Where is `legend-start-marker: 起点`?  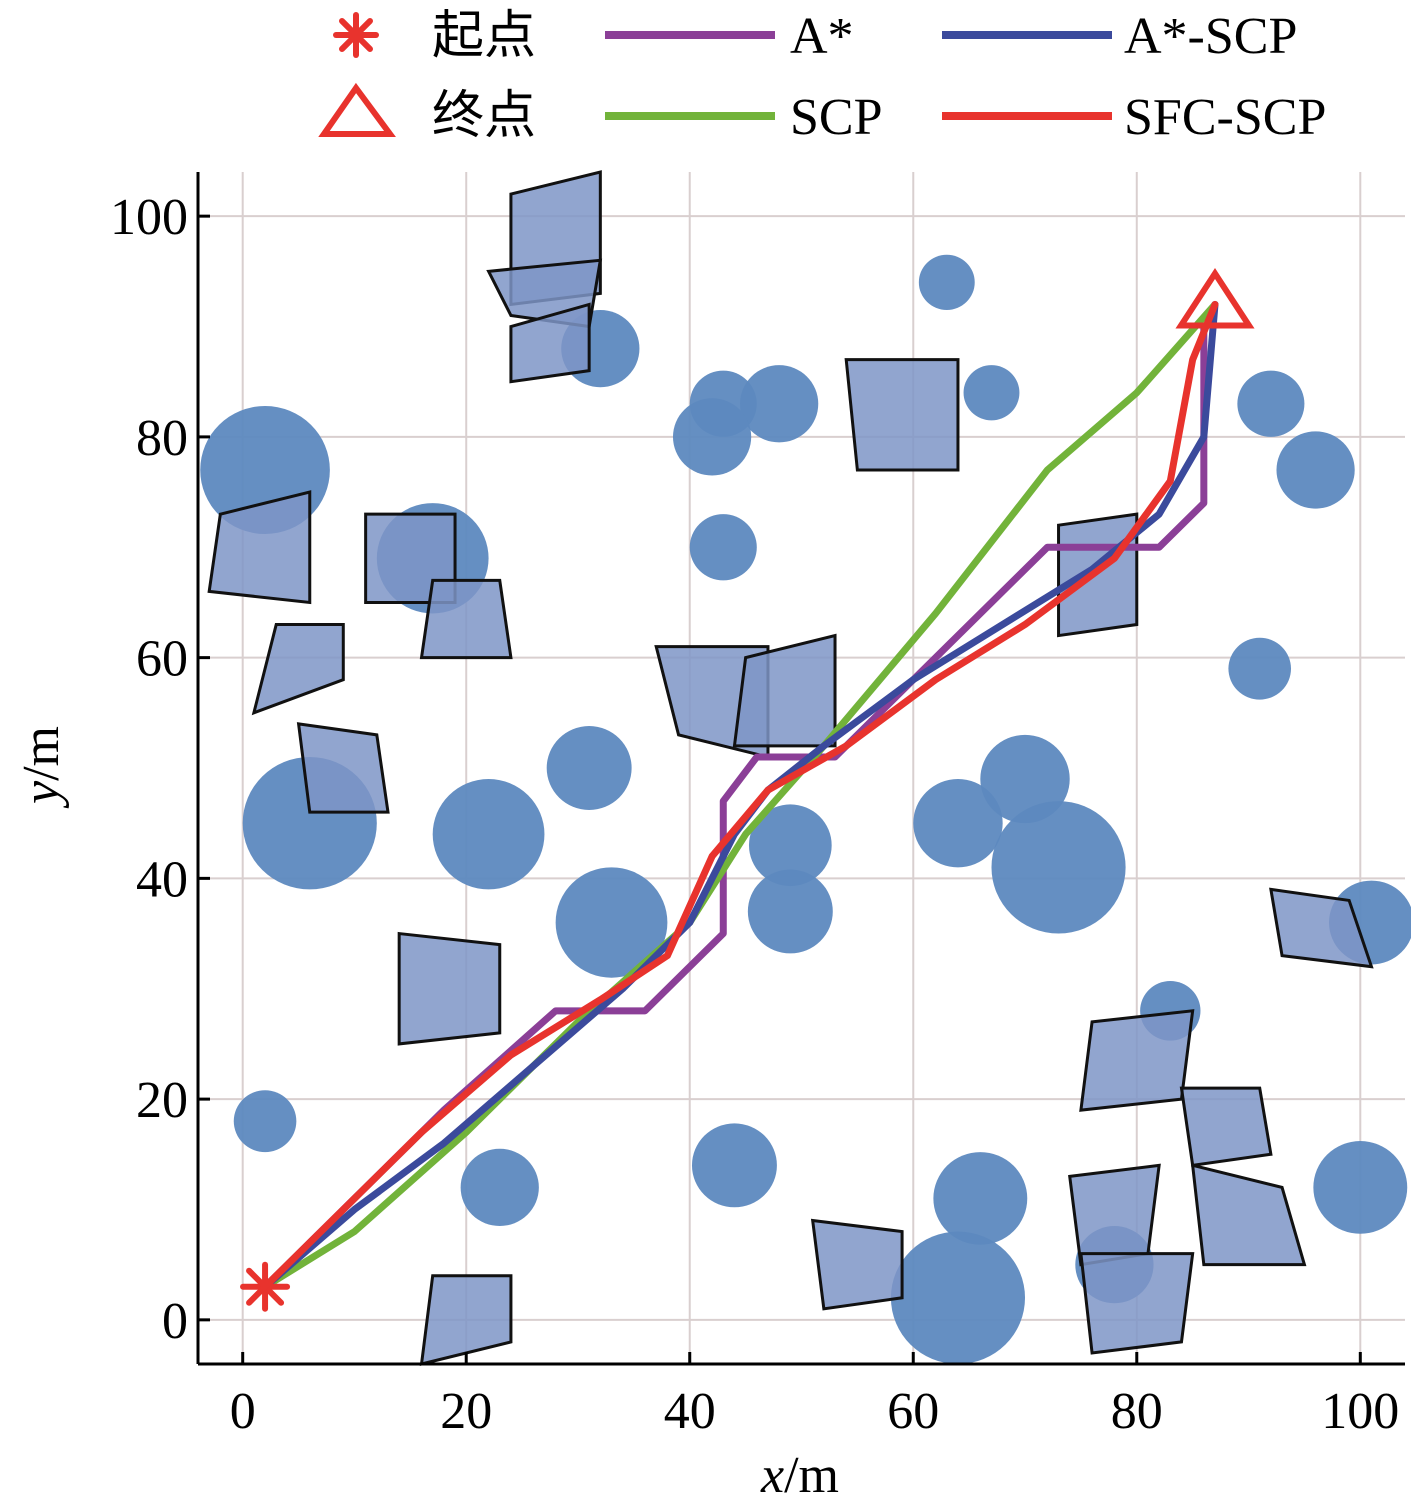
legend-start-marker: 起点 is located at coordinates (434, 36).